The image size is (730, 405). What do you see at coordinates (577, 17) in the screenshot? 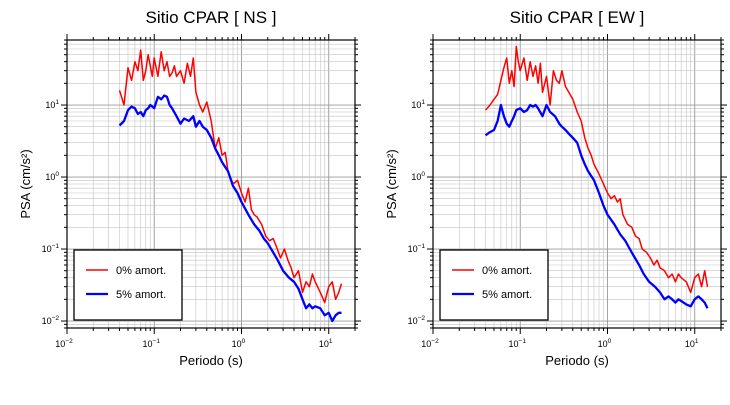
I see `chart-title: Sitio CPAR [ EW ]` at bounding box center [577, 17].